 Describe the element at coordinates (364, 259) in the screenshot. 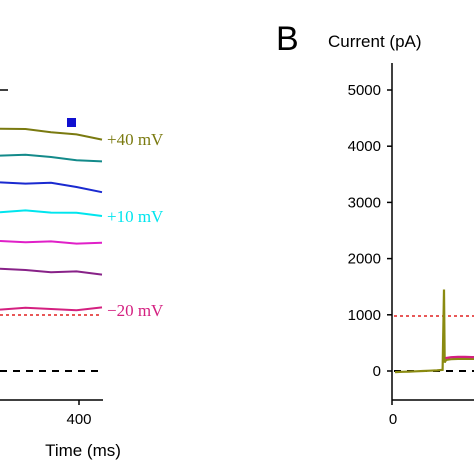

I see `panel-b-y-tick-label-2: 2000` at that location.